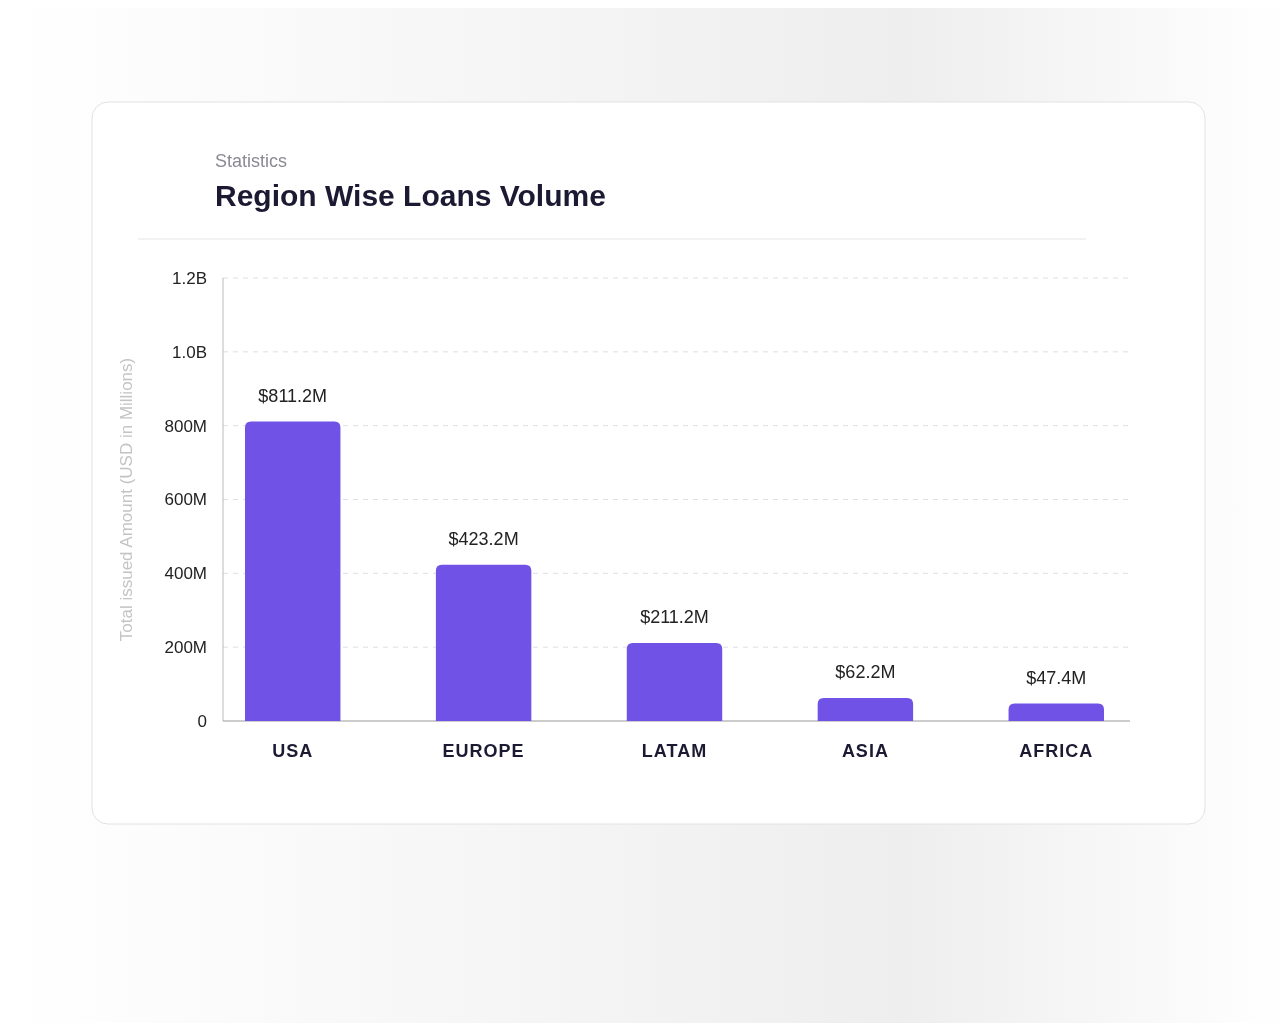  Describe the element at coordinates (1056, 677) in the screenshot. I see `data-label: $47.4M` at that location.